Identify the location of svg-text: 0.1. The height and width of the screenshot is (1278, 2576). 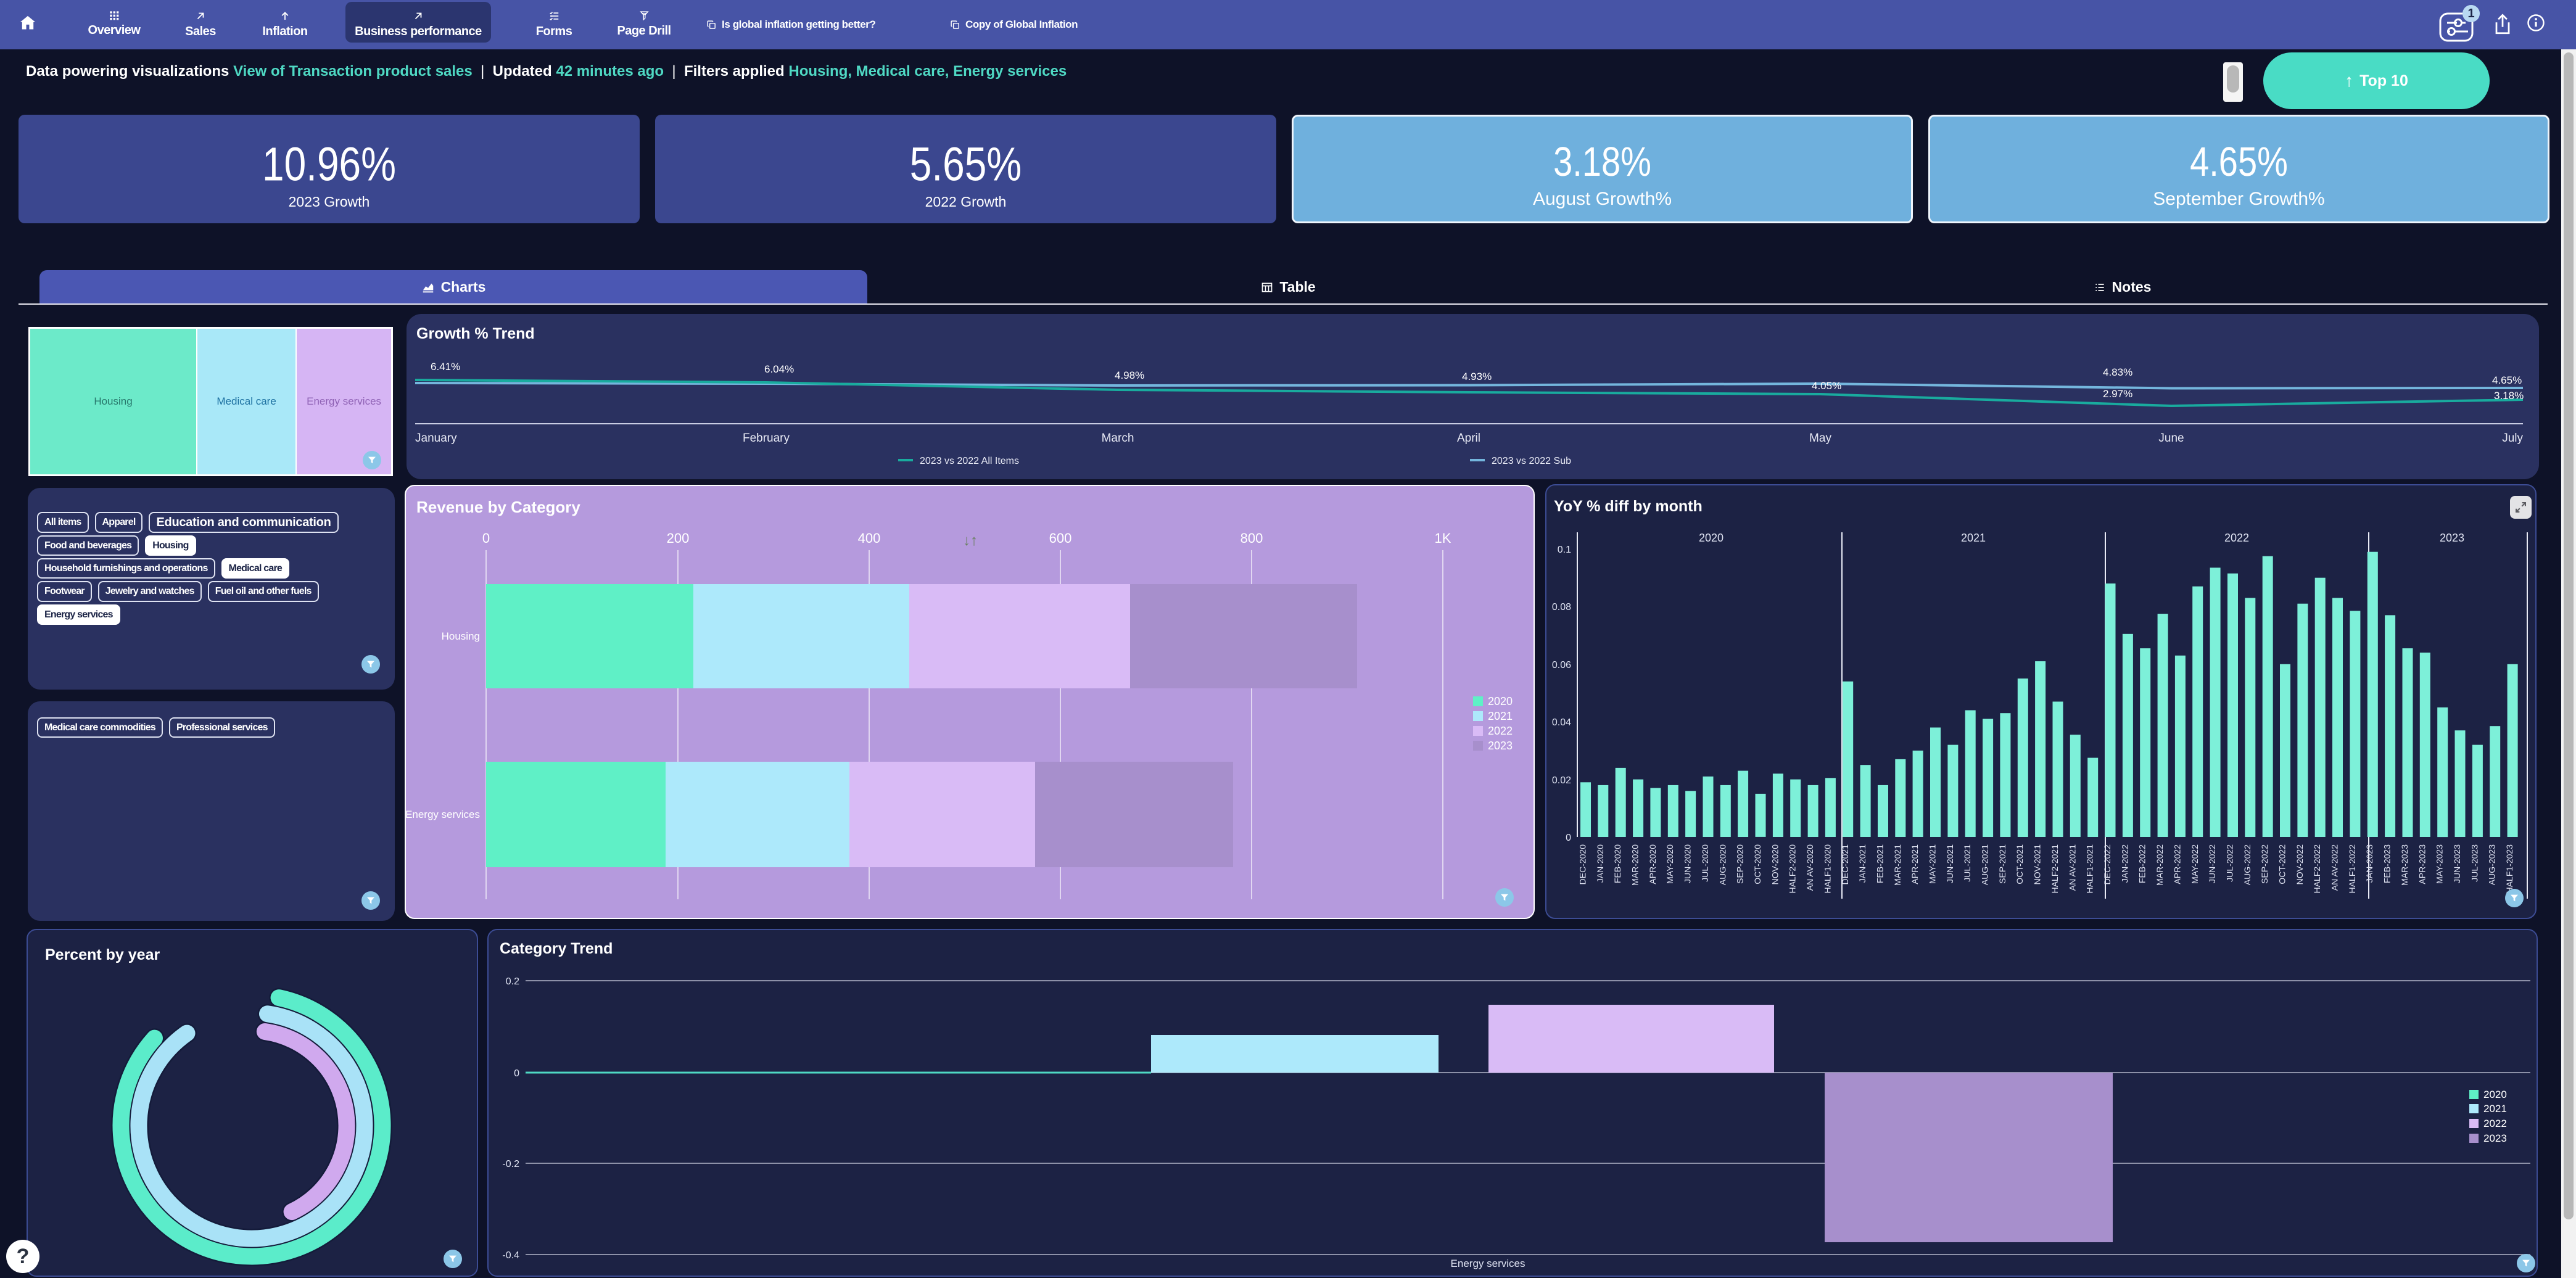
(1564, 550).